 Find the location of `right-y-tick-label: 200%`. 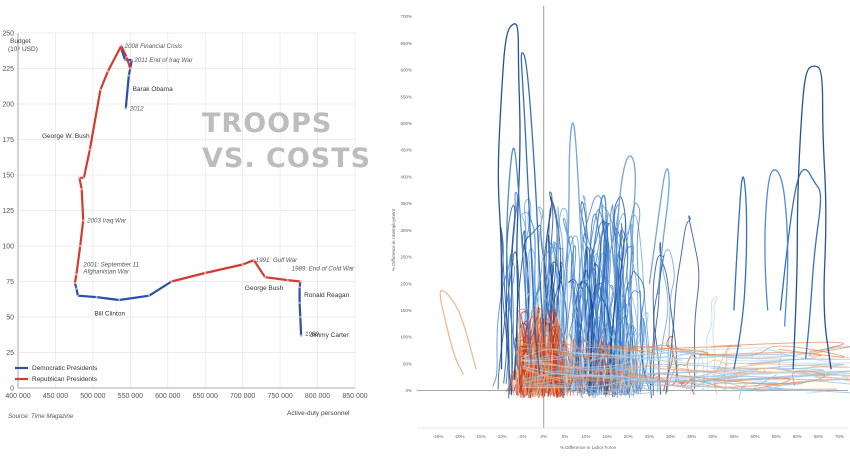

right-y-tick-label: 200% is located at coordinates (406, 283).